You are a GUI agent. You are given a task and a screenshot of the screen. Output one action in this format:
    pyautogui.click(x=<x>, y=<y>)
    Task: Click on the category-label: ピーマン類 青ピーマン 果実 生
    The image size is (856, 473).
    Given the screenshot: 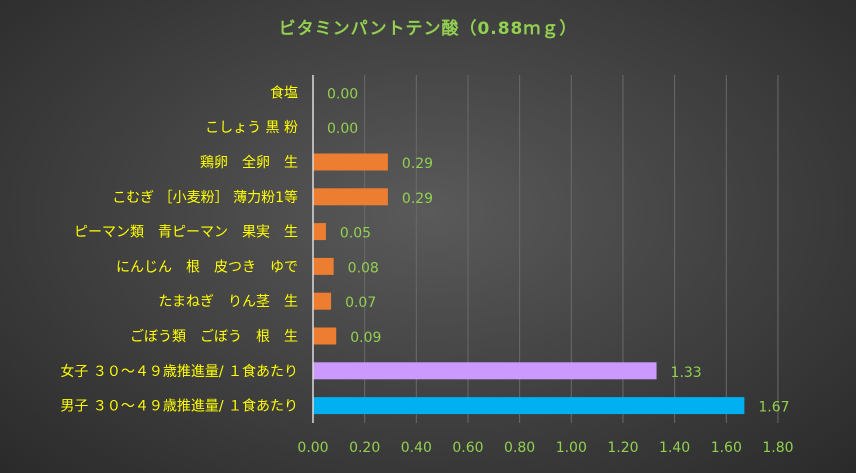 What is the action you would take?
    pyautogui.click(x=186, y=233)
    